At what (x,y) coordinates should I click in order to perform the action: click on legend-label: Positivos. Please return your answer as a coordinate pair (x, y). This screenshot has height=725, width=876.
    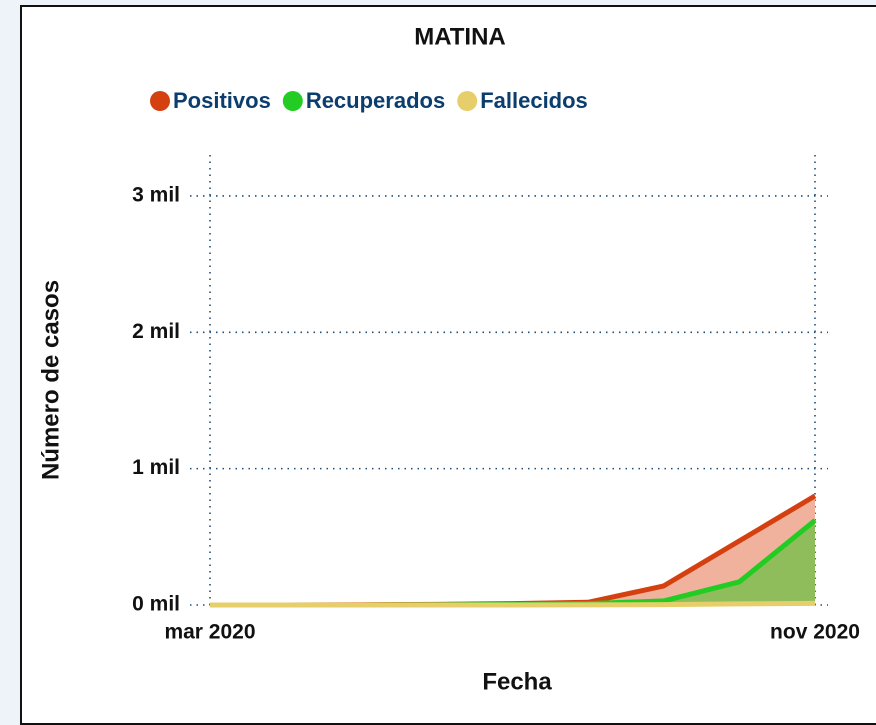
    Looking at the image, I should click on (222, 100).